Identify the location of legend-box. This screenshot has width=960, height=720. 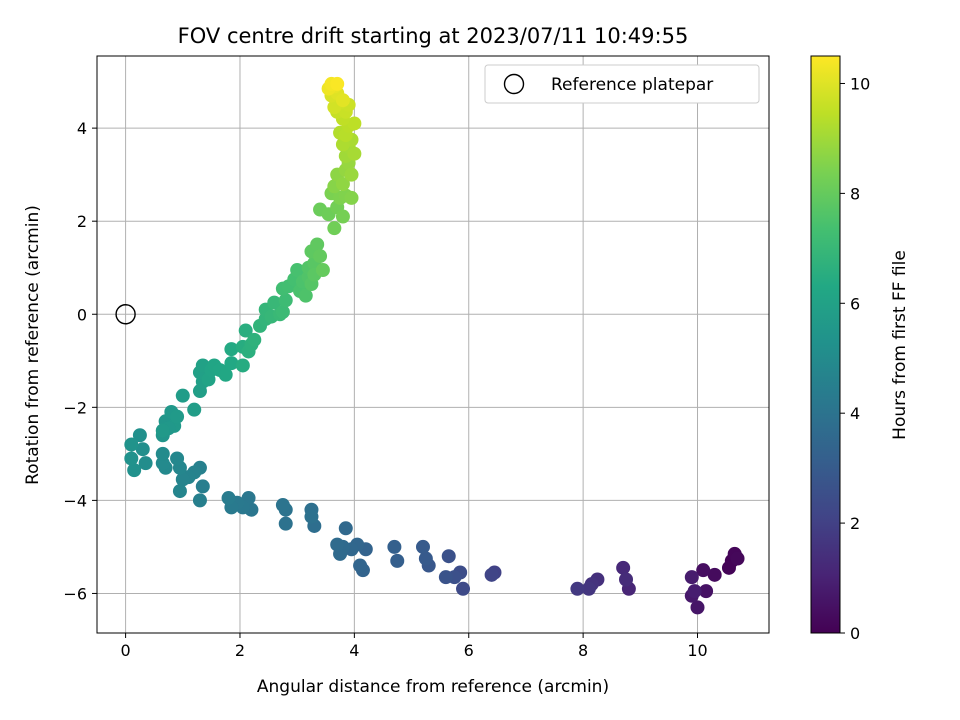
(622, 84).